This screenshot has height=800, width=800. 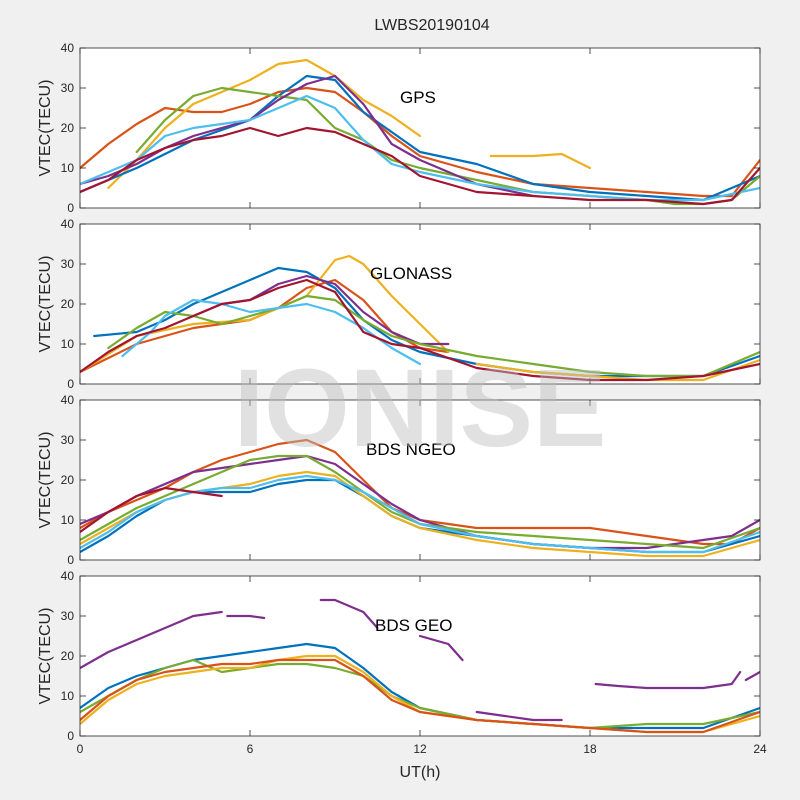 What do you see at coordinates (420, 408) in the screenshot?
I see `watermark: IONISE` at bounding box center [420, 408].